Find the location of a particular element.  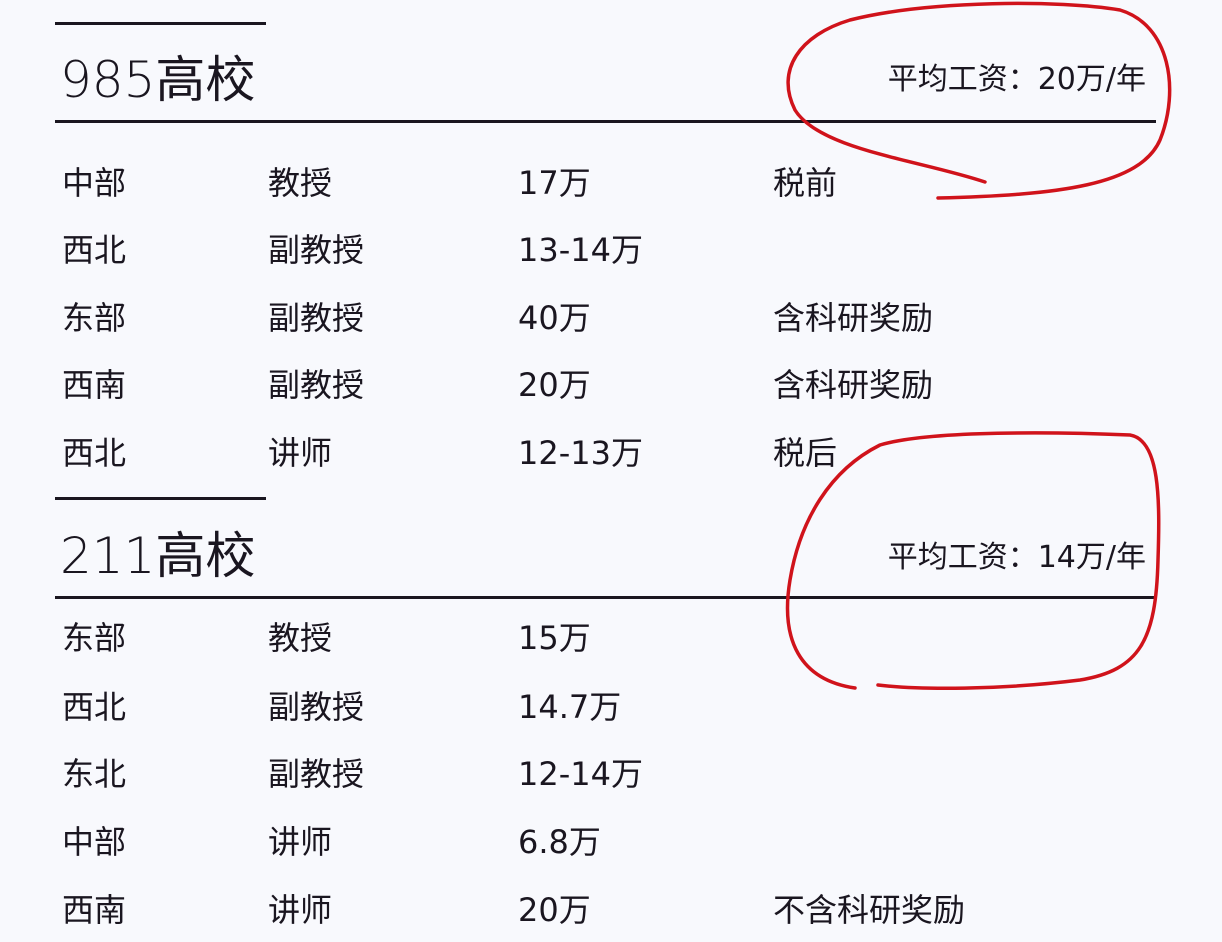

salary: 12-13万 is located at coordinates (580, 453).